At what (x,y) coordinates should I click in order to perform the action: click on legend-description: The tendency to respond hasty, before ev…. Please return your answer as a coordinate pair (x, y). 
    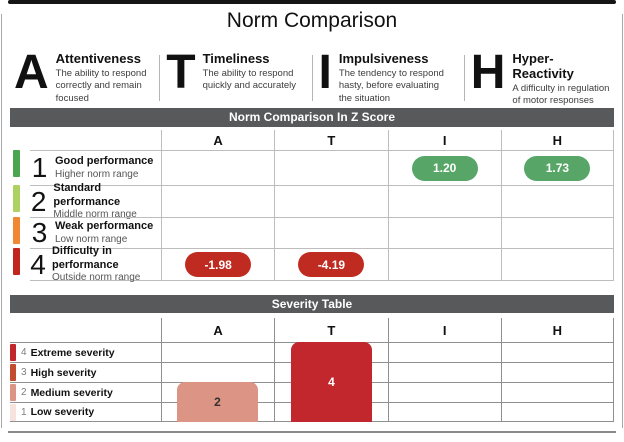
    Looking at the image, I should click on (391, 86).